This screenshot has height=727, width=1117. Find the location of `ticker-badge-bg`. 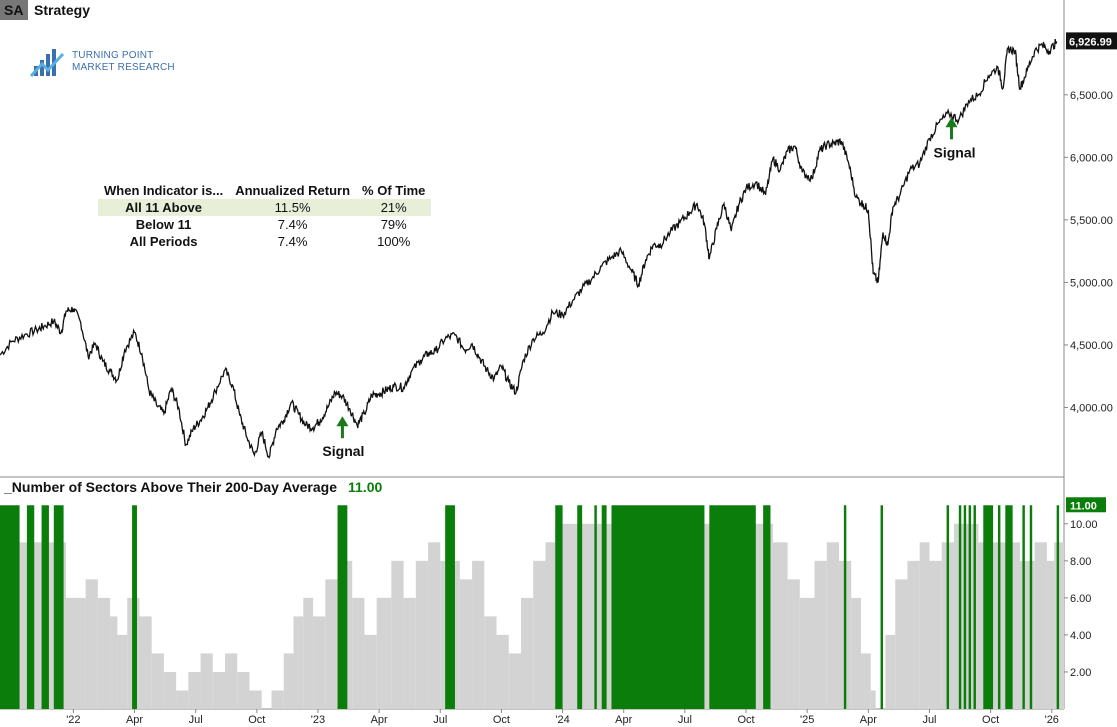

ticker-badge-bg is located at coordinates (14, 10).